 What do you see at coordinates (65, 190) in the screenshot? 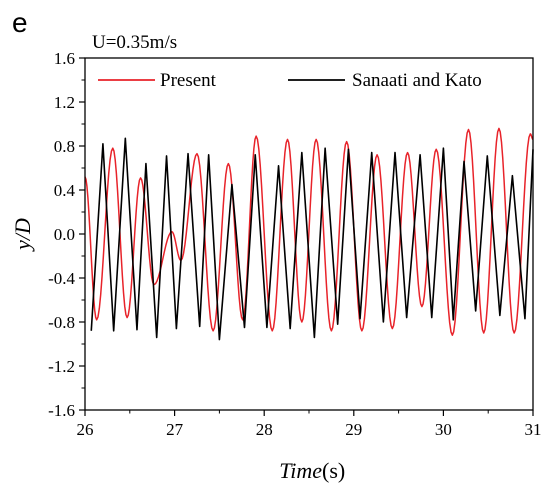
I see `y-tick-label: 0.4` at bounding box center [65, 190].